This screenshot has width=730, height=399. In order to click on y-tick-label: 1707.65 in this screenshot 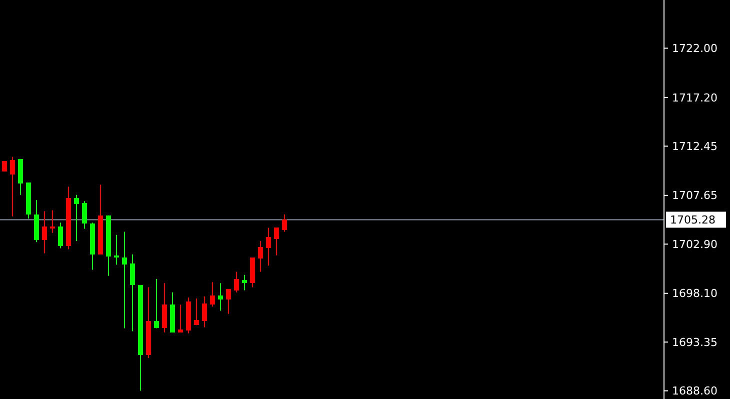, I will do `click(695, 195)`.